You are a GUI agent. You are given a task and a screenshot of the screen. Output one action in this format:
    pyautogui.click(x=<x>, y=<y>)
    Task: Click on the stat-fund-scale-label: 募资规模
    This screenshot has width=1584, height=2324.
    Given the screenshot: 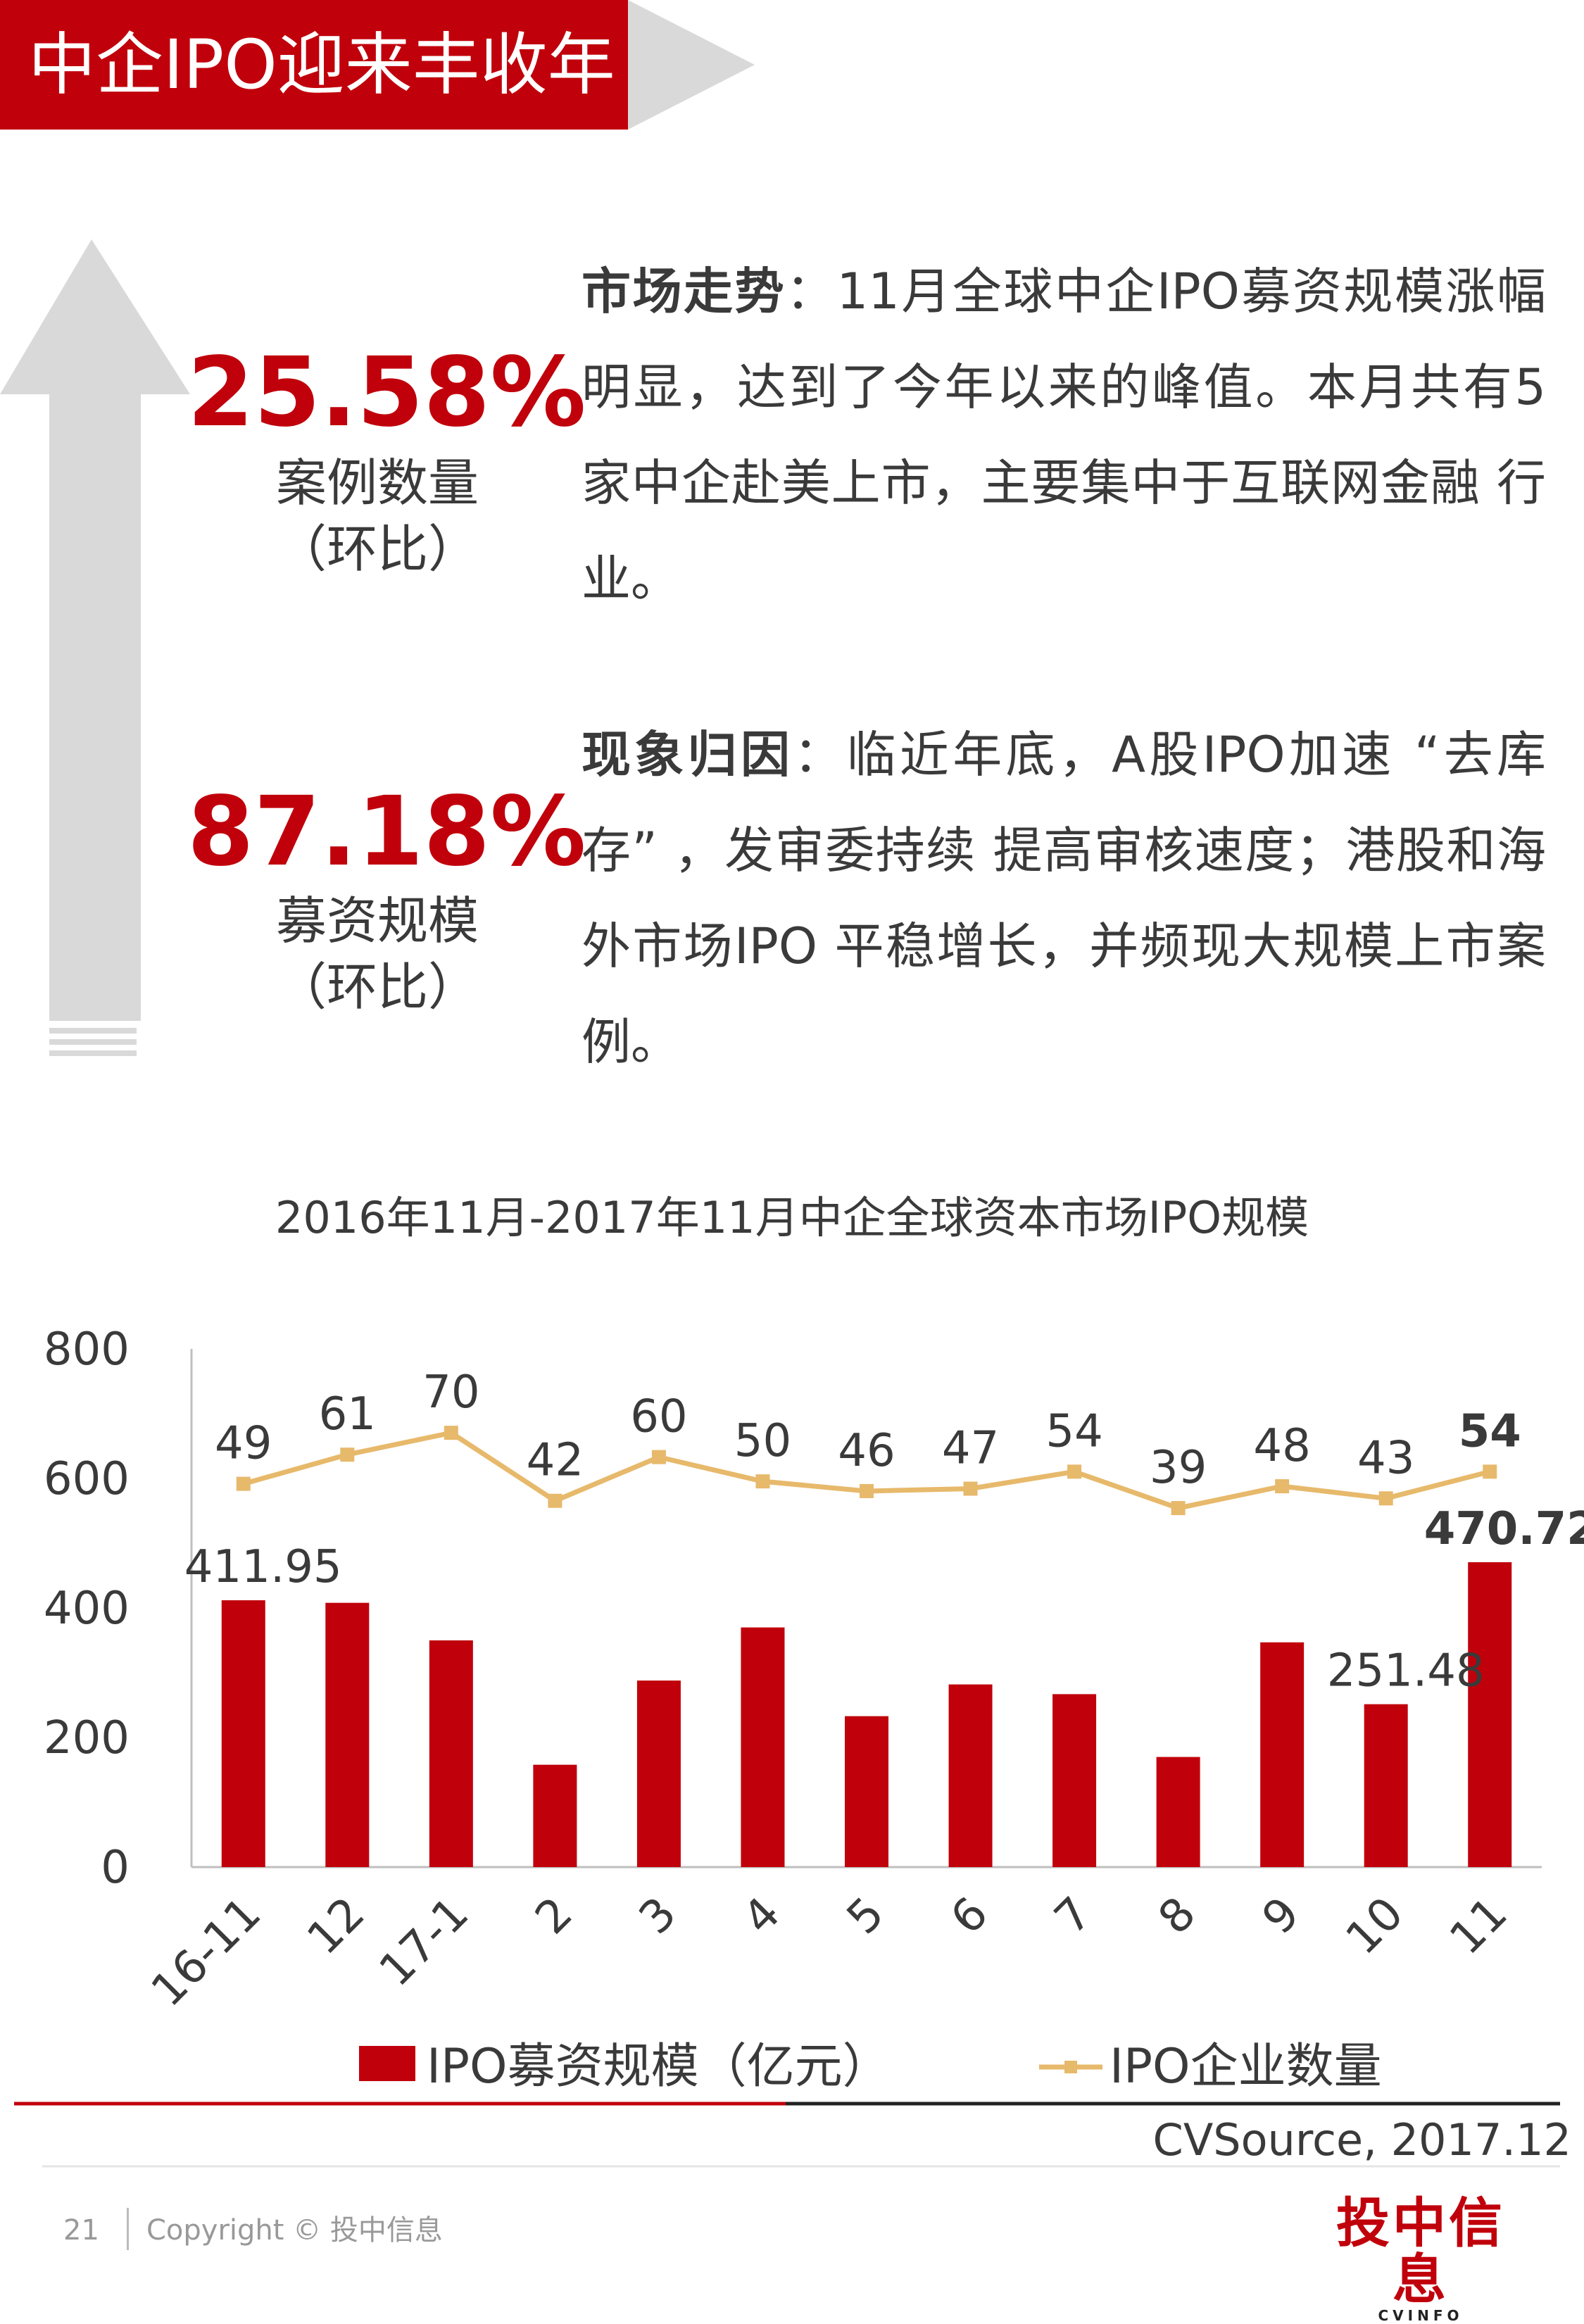 What is the action you would take?
    pyautogui.click(x=377, y=920)
    